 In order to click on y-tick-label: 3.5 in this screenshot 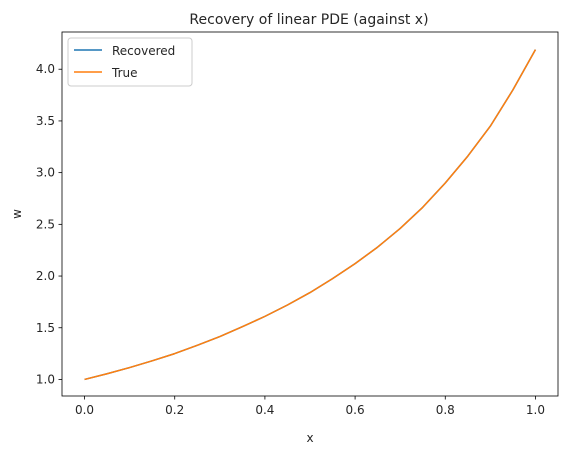, I will do `click(45, 121)`.